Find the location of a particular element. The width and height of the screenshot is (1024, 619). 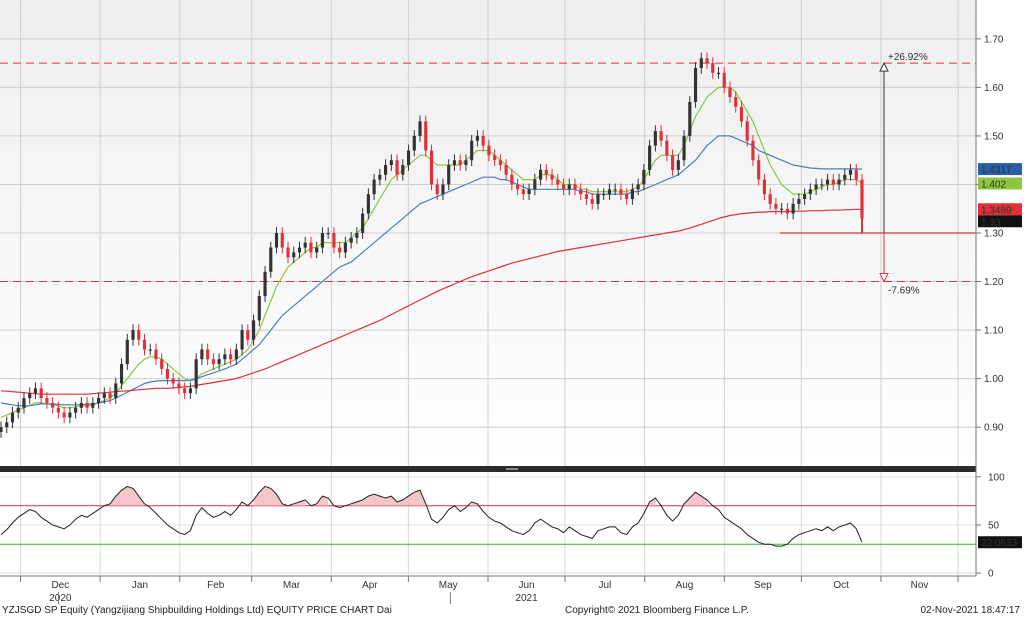

x-month-label: Jul is located at coordinates (604, 585).